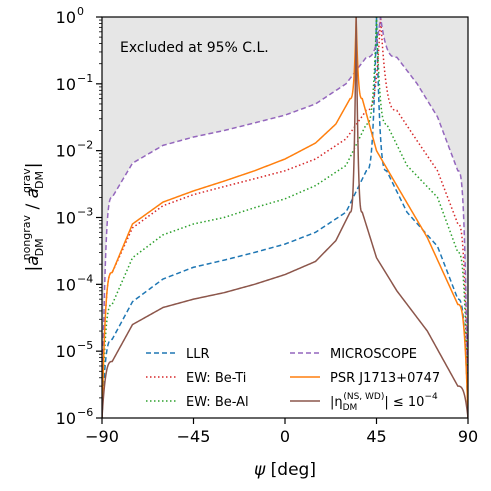 This screenshot has height=491, width=491. Describe the element at coordinates (33, 193) in the screenshot. I see `y-label-a-den: a` at that location.